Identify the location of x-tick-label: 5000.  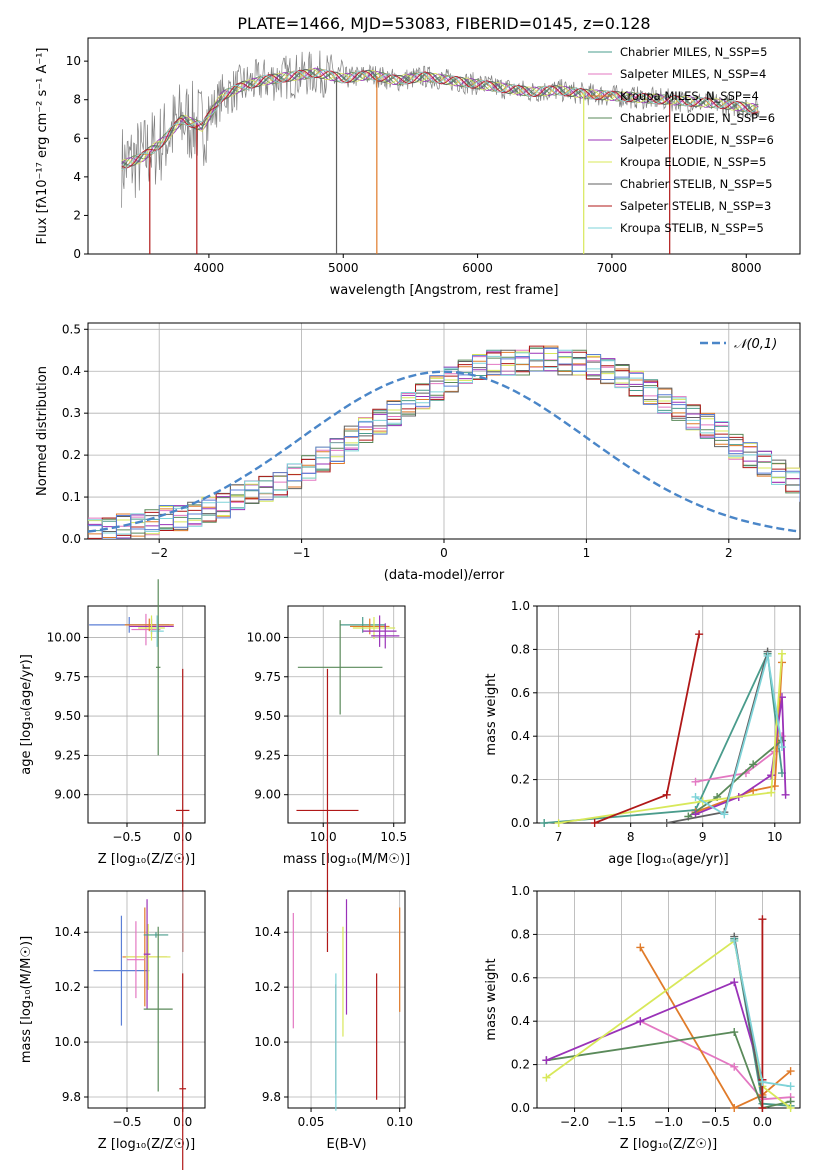
(343, 268).